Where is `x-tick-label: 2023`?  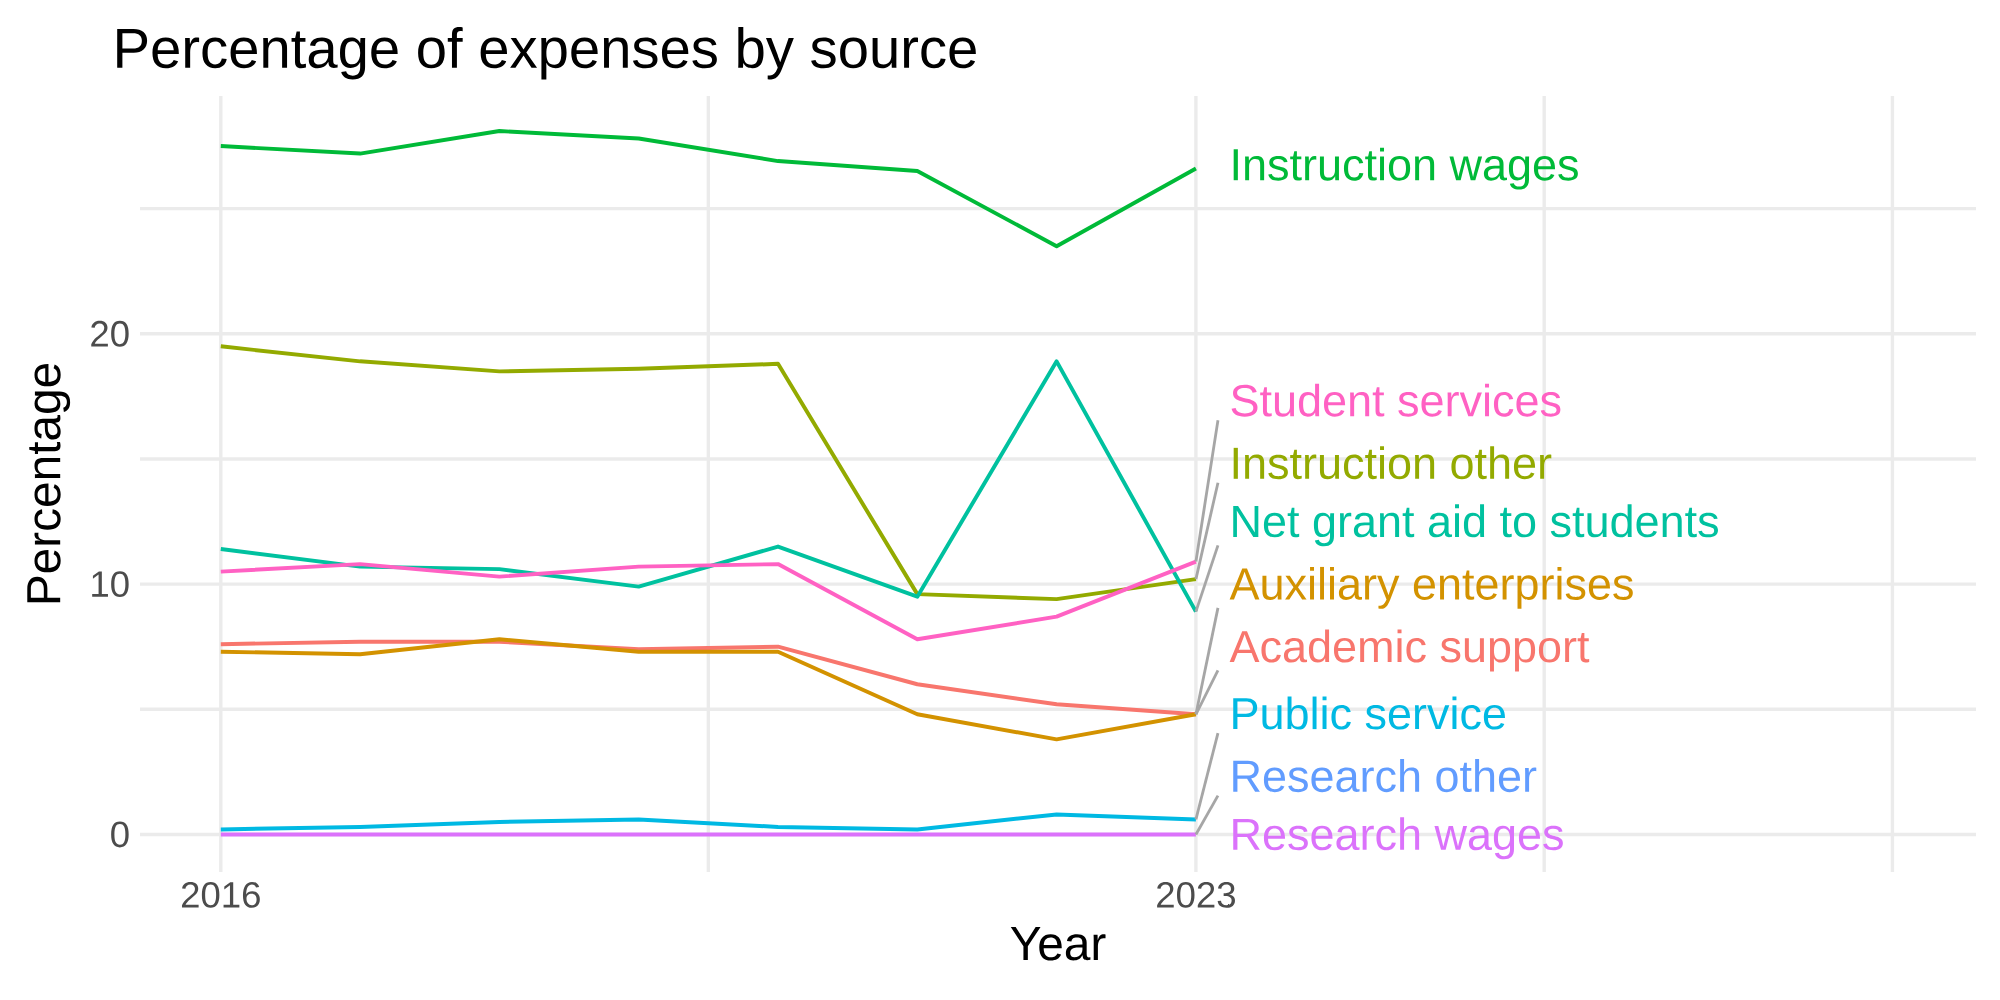 x-tick-label: 2023 is located at coordinates (1196, 894).